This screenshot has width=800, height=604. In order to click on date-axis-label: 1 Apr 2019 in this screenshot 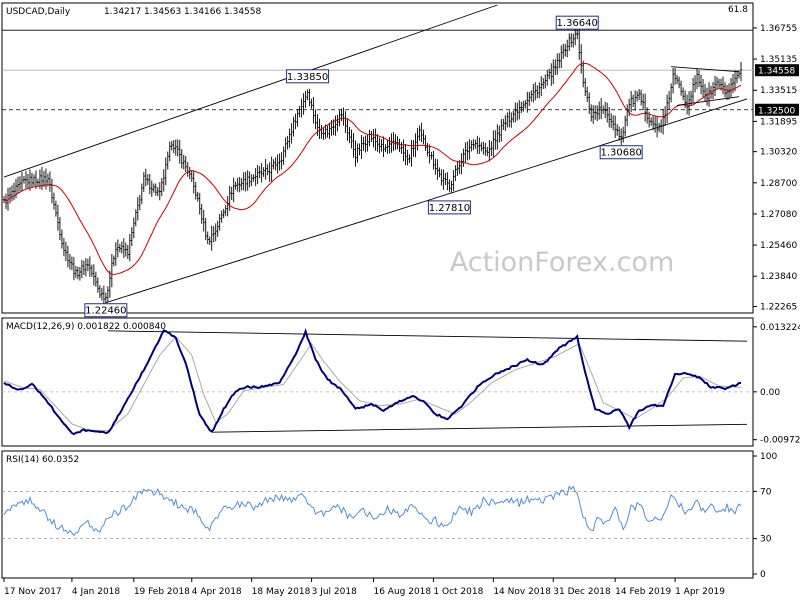, I will do `click(700, 592)`.